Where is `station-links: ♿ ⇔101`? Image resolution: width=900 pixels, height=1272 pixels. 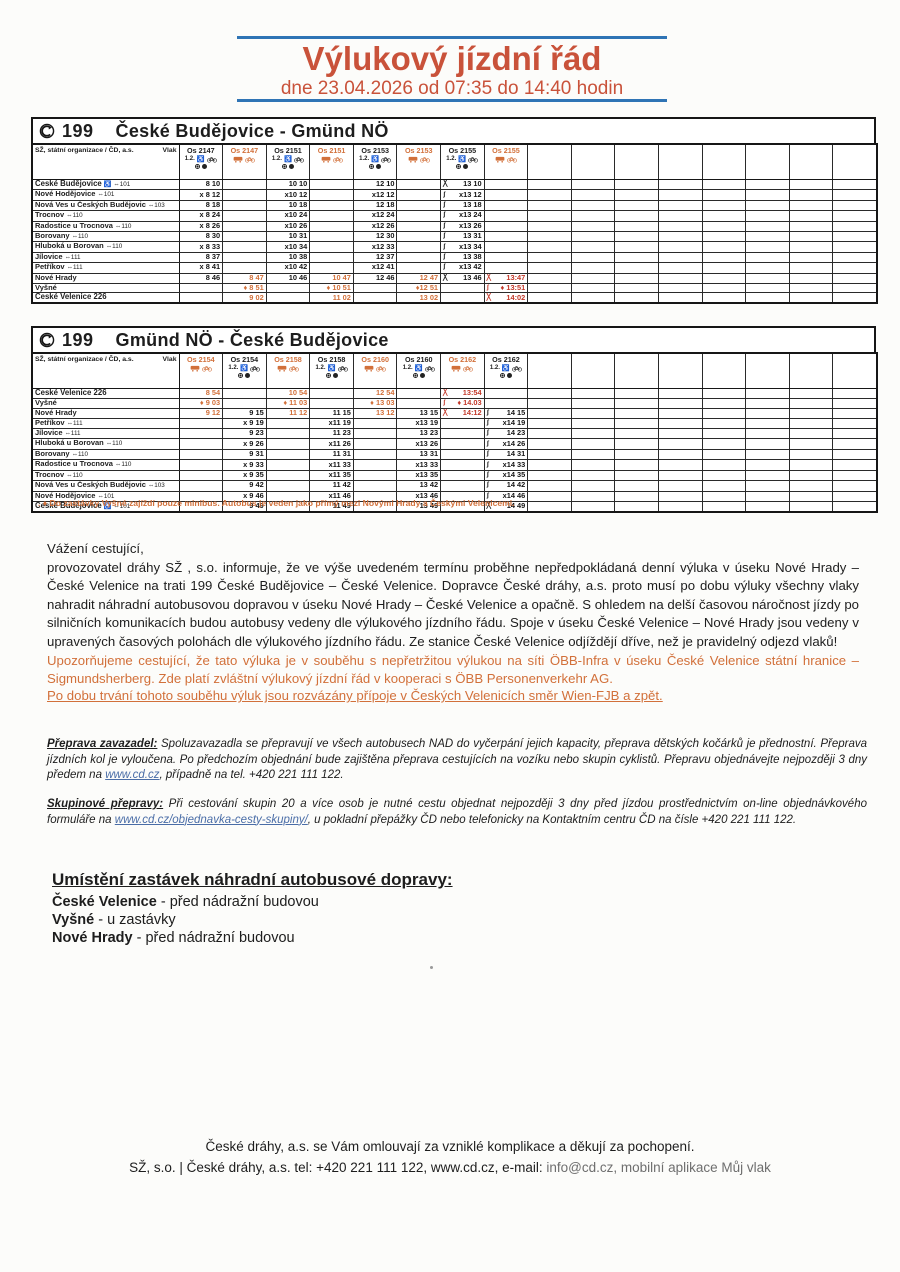 station-links: ♿ ⇔101 is located at coordinates (117, 506).